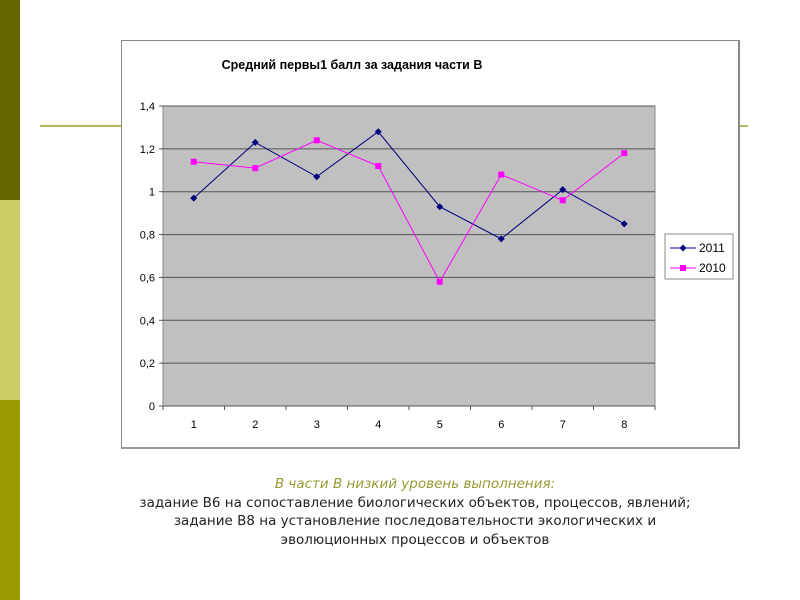 The image size is (800, 600). What do you see at coordinates (147, 107) in the screenshot?
I see `y-tick-label: 1,4` at bounding box center [147, 107].